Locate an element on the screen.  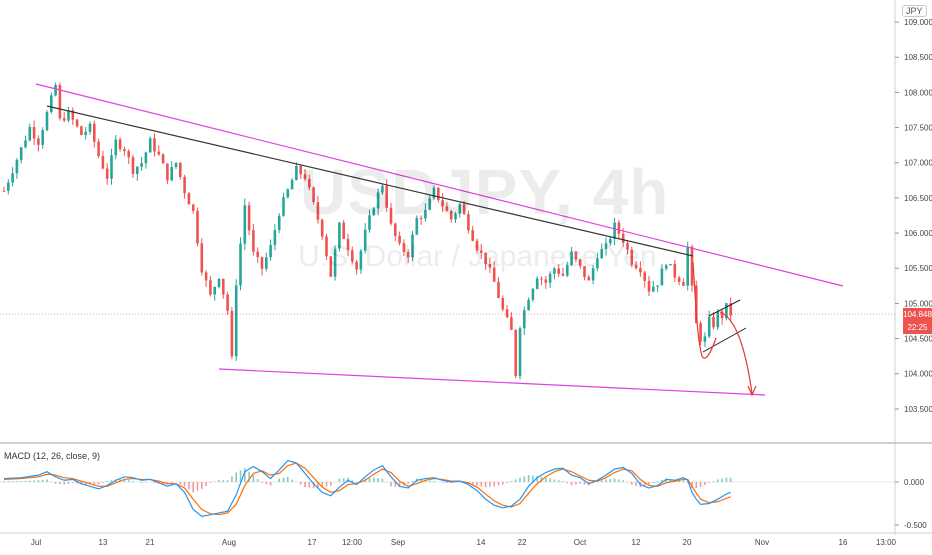
price-tick-label: 104.500 is located at coordinates (918, 339).